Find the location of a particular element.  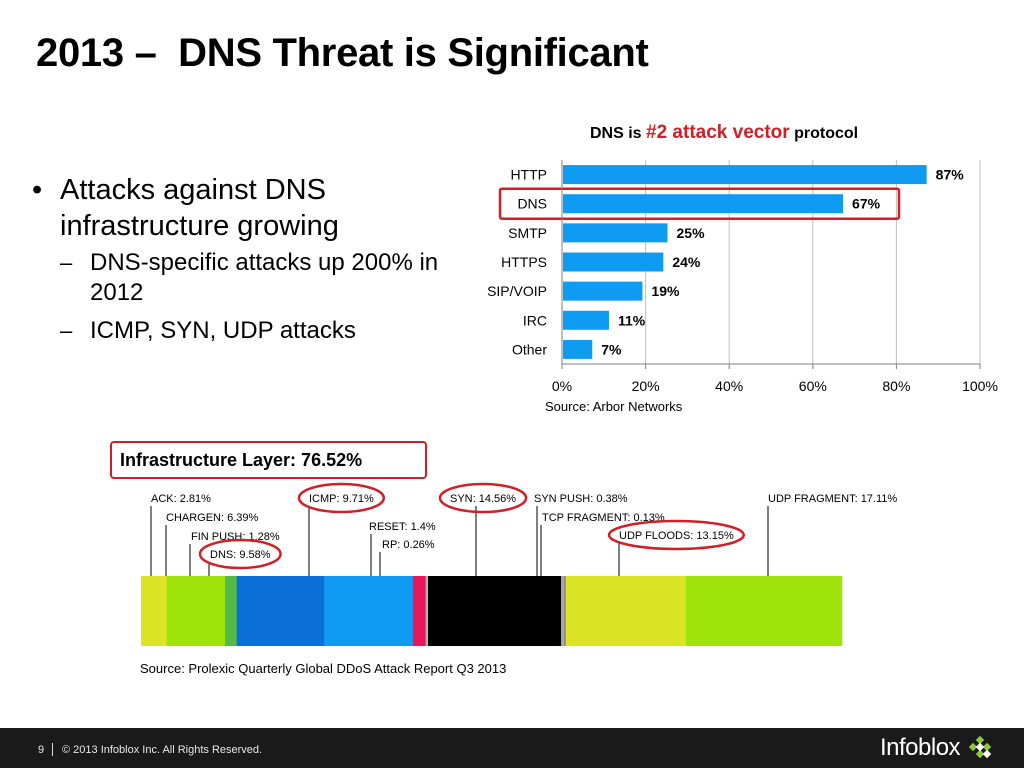

category-label: Other is located at coordinates (529, 349).